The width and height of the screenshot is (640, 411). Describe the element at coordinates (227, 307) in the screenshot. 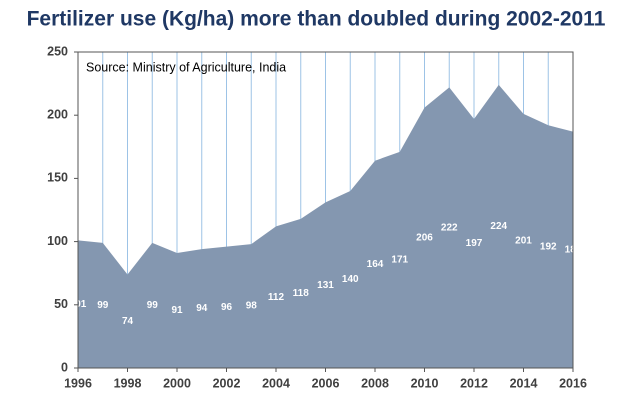

I see `data-label: 96` at that location.